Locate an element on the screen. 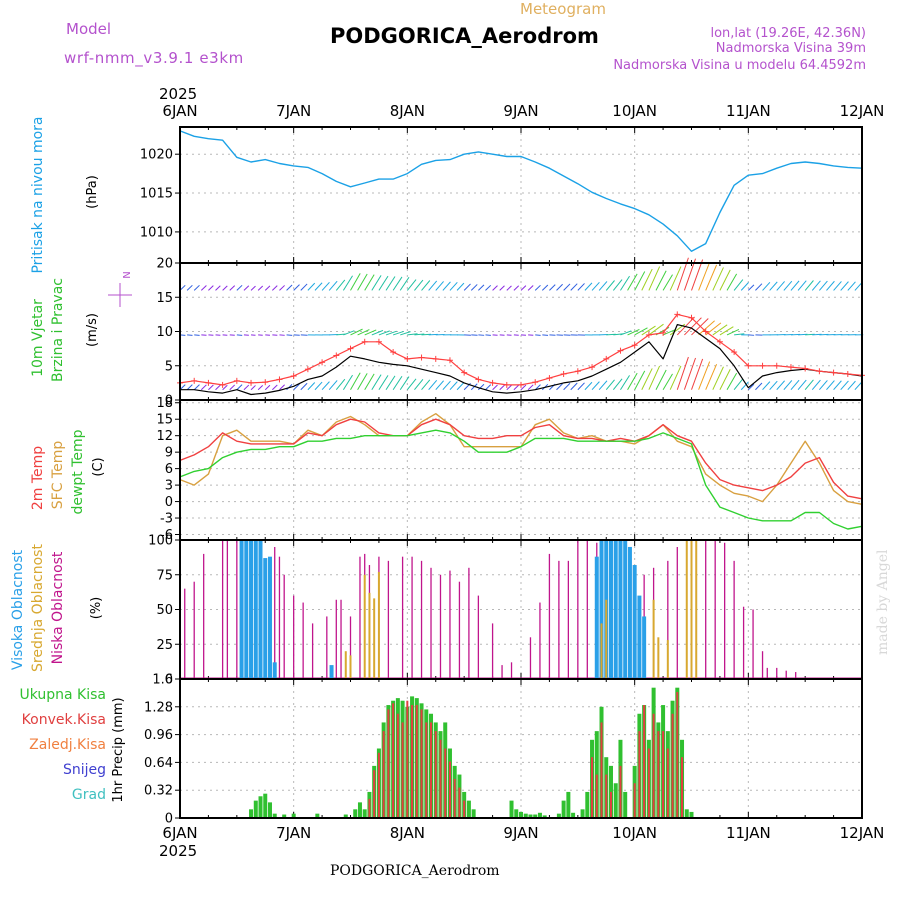 The height and width of the screenshot is (900, 900). y-tick-label: 15 is located at coordinates (164, 298).